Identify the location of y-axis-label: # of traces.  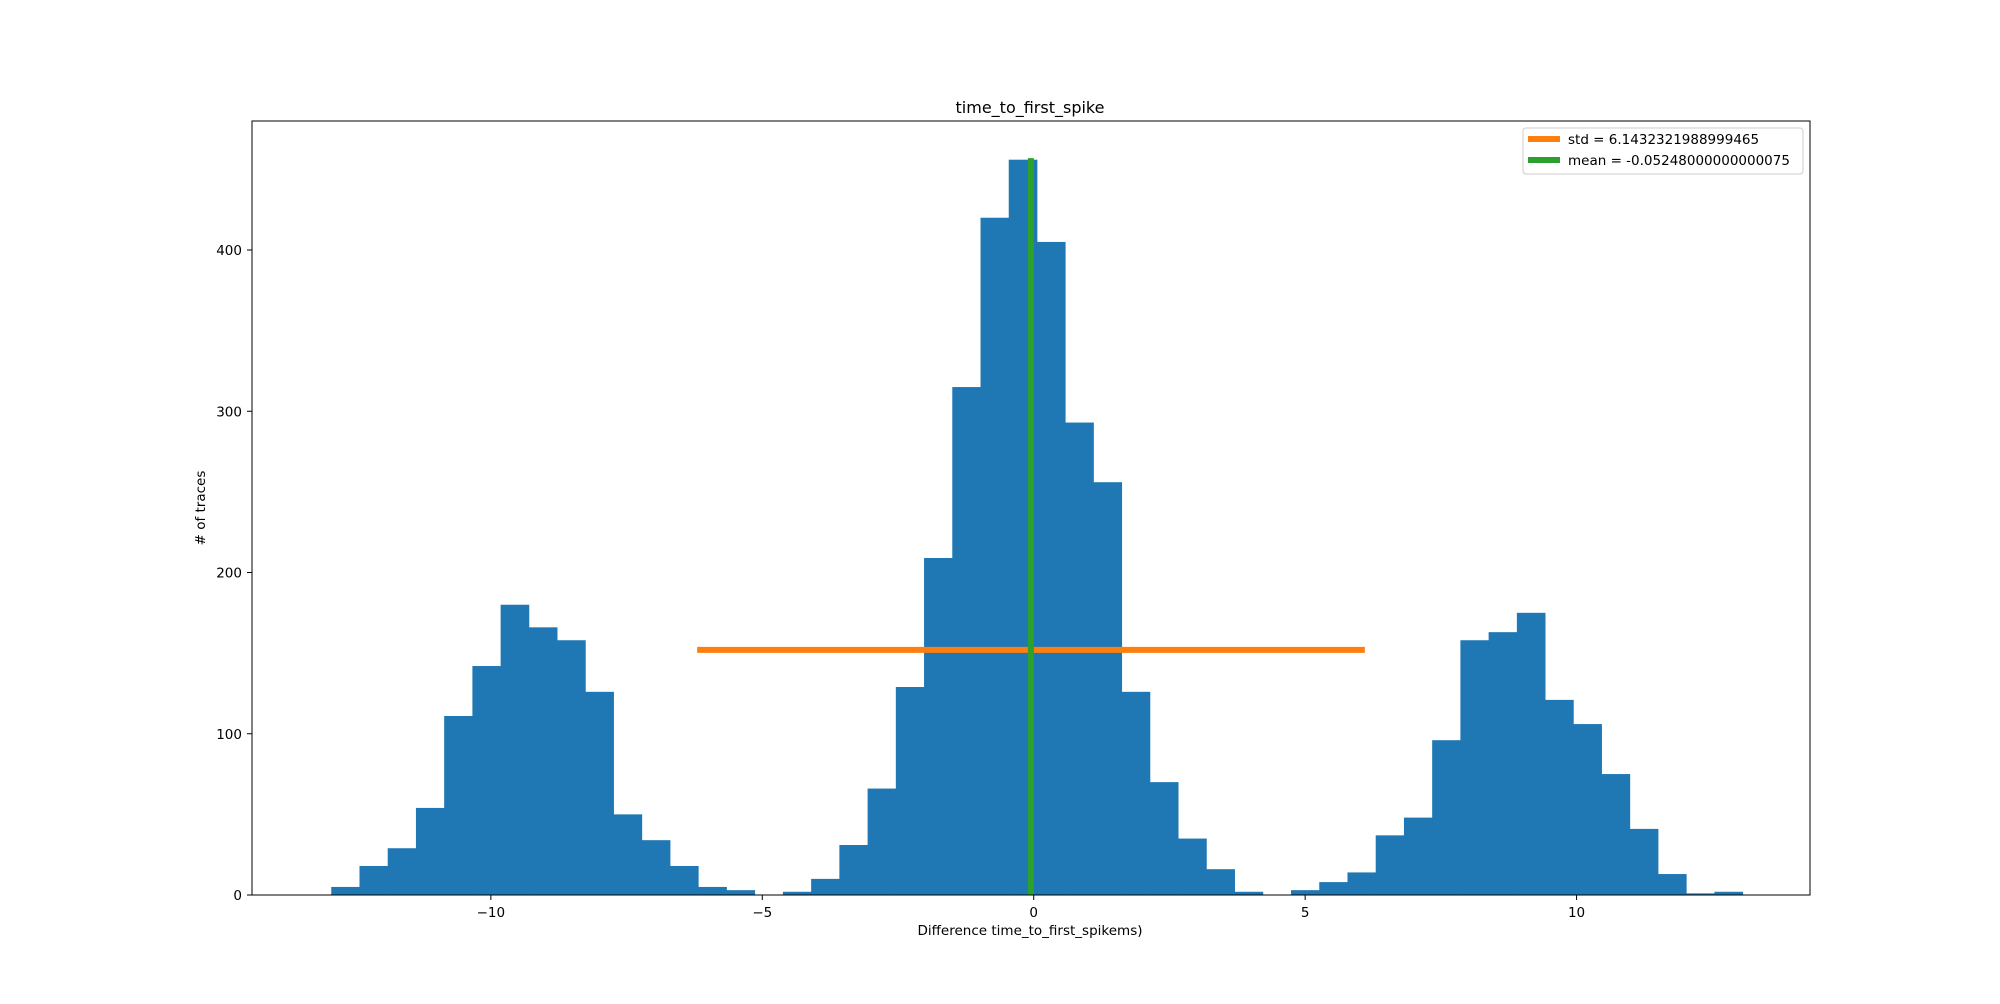
(201, 508).